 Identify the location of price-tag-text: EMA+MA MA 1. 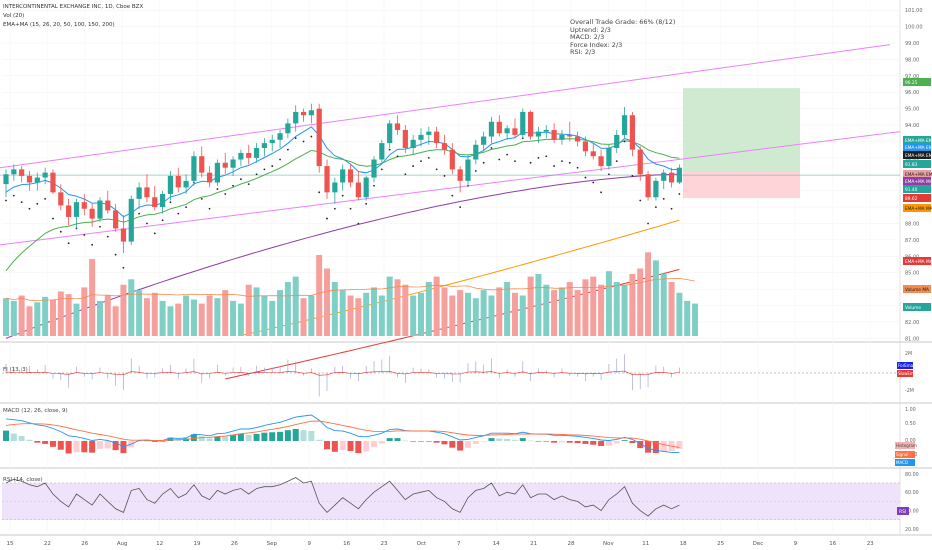
(918, 182).